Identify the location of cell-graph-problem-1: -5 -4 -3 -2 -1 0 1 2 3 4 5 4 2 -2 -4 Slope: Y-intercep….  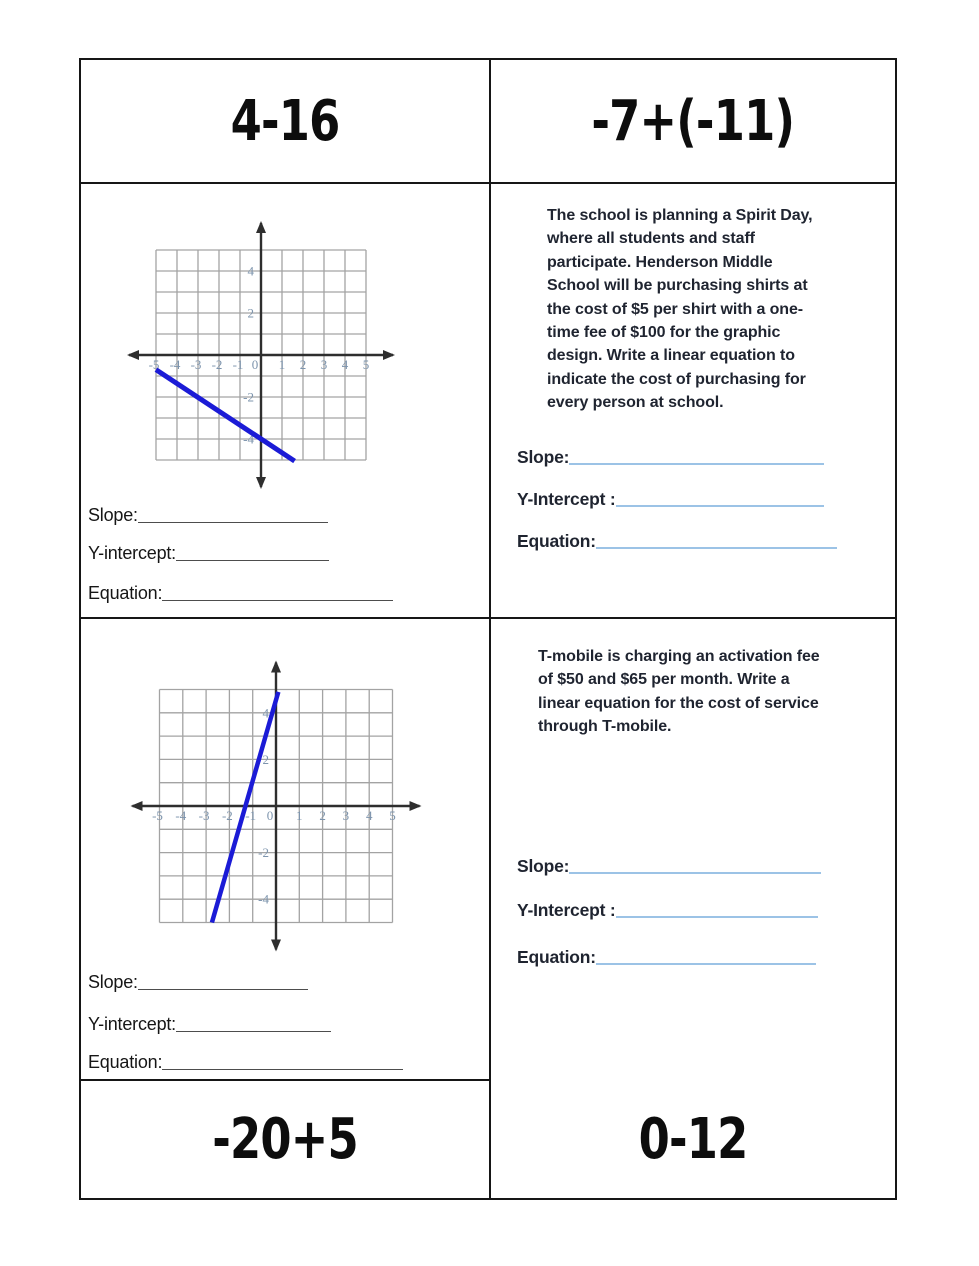
(286, 401).